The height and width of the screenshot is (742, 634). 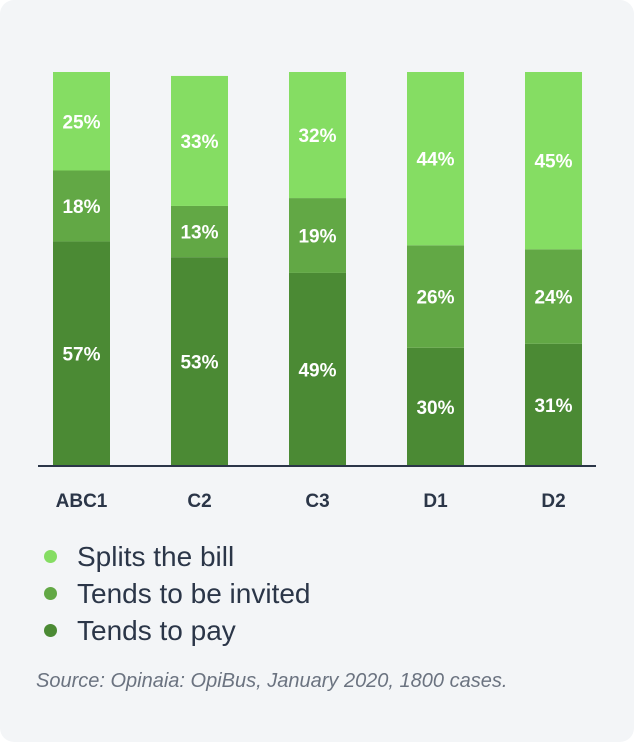 I want to click on x-tick-labels: ABC1 C2 C3 D1 D2, so click(x=311, y=501).